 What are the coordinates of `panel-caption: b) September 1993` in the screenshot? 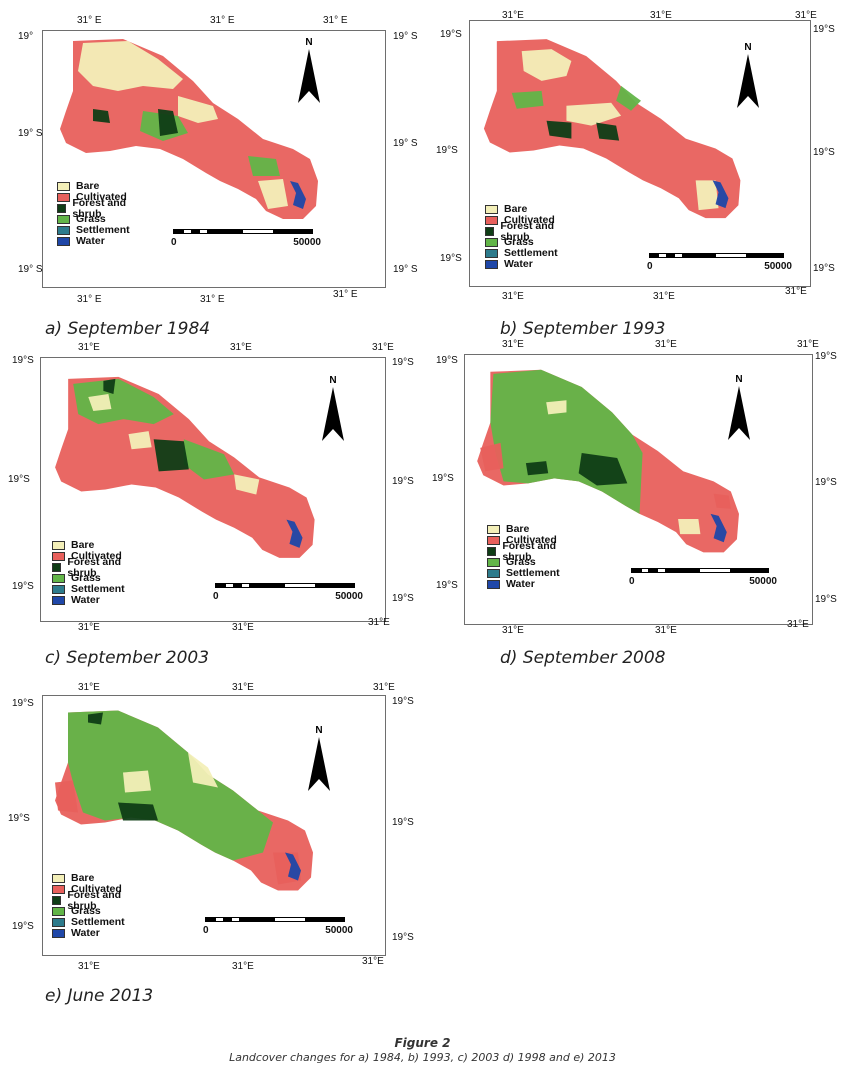 It's located at (583, 329).